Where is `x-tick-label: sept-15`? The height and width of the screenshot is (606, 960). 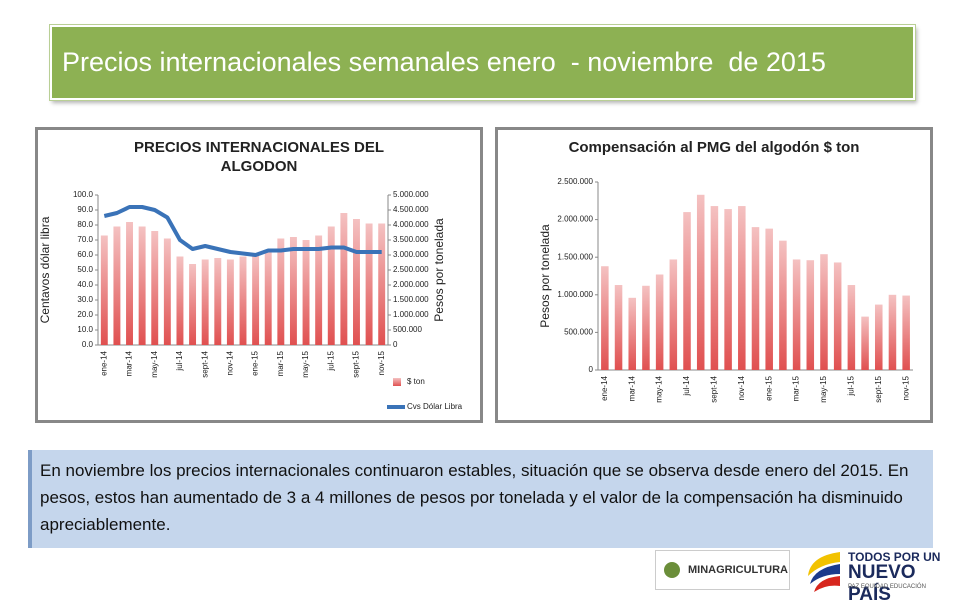
x-tick-label: sept-15 is located at coordinates (878, 388).